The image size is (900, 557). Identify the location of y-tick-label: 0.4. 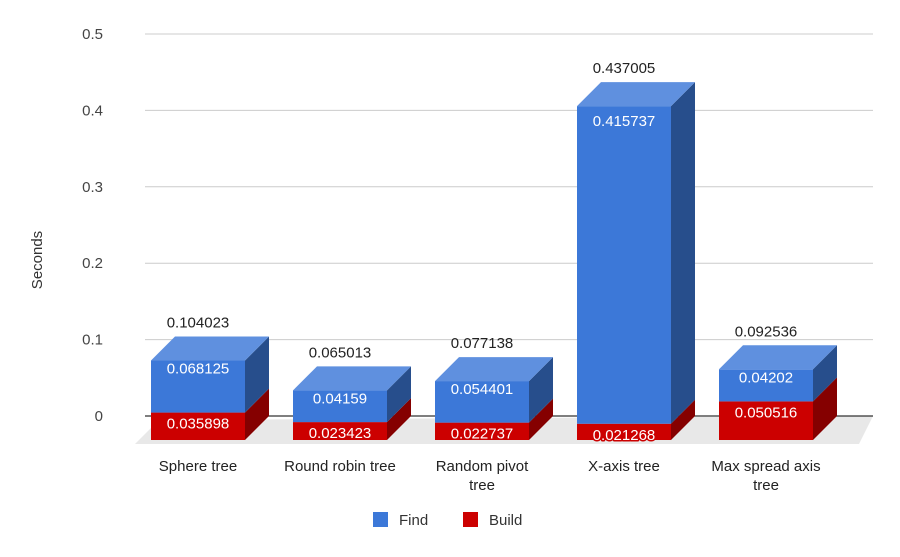
(92, 110).